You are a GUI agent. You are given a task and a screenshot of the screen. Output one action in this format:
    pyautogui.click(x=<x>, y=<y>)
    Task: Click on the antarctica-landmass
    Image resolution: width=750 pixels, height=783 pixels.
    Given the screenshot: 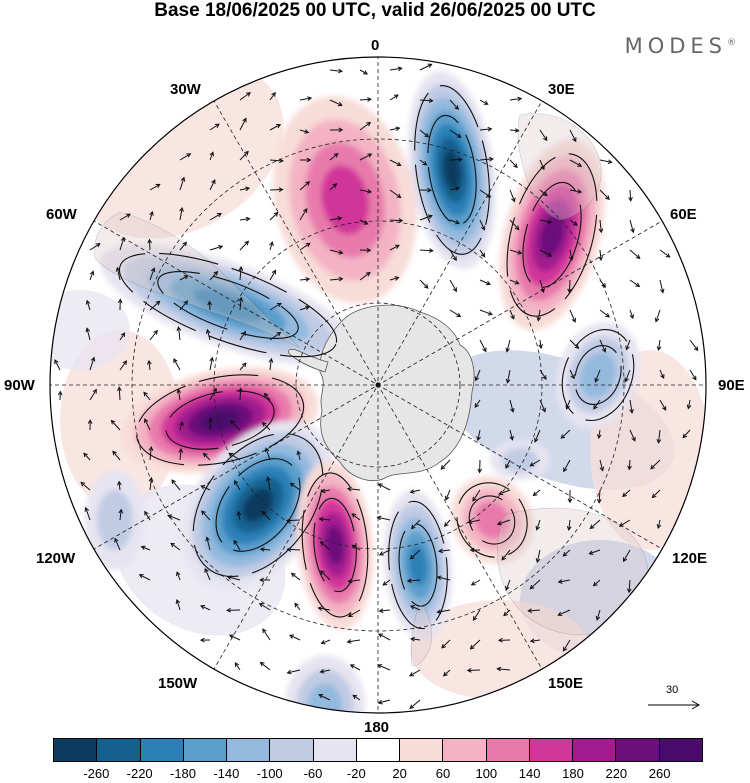 What is the action you would take?
    pyautogui.click(x=397, y=393)
    